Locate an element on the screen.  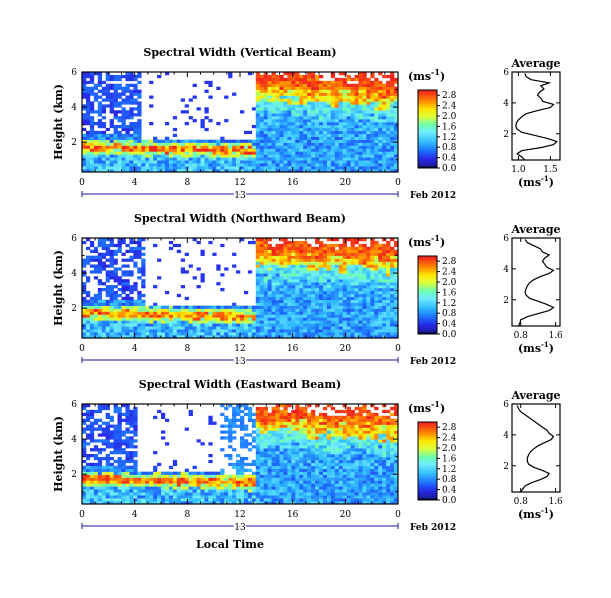
colorbar-unit: (ms-1) is located at coordinates (426, 75).